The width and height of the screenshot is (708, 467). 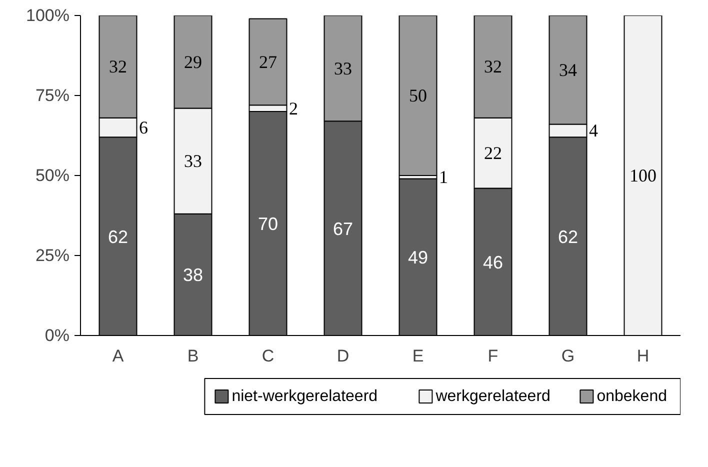 What do you see at coordinates (493, 356) in the screenshot?
I see `x-tick-label: F` at bounding box center [493, 356].